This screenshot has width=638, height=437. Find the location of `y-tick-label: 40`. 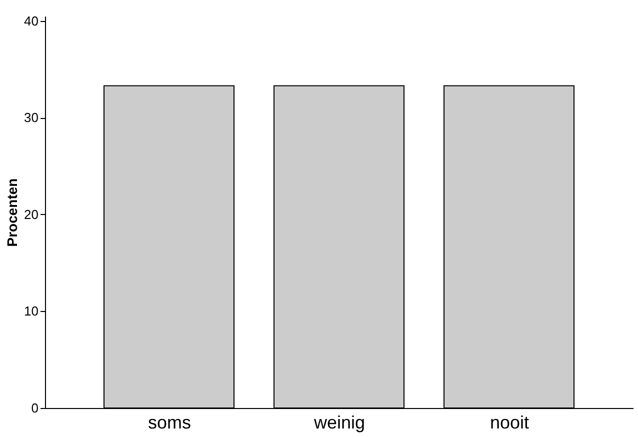

y-tick-label: 40 is located at coordinates (31, 20).